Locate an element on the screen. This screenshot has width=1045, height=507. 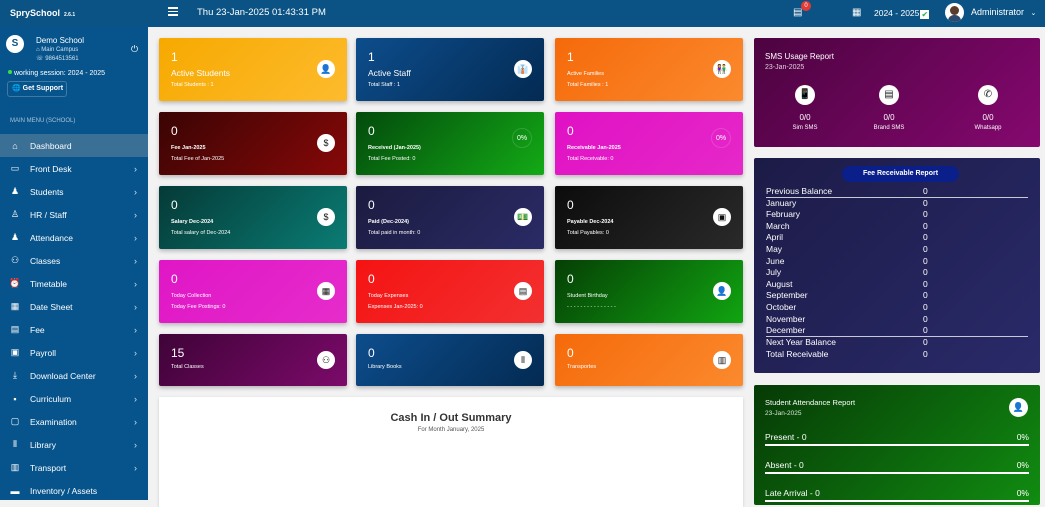
fee-row-label: Next Year Balance is located at coordinates (801, 342).